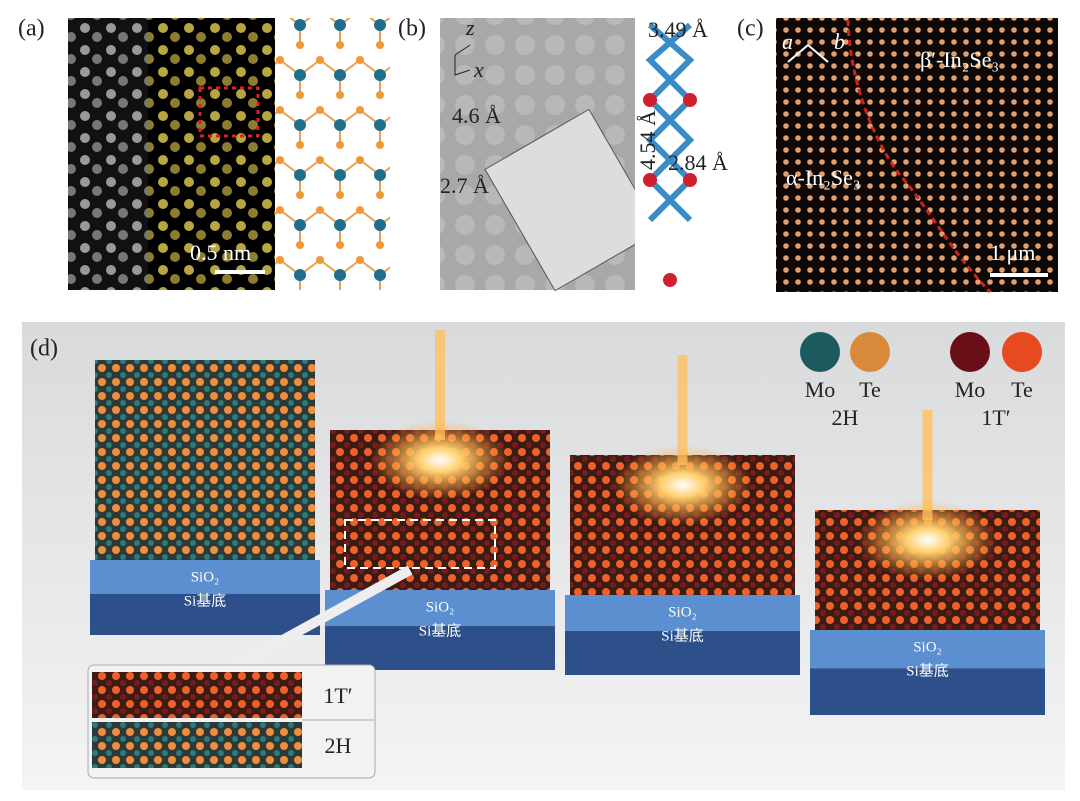 The image size is (1080, 801). What do you see at coordinates (476, 115) in the screenshot?
I see `spacing-label: 4.6 Å` at bounding box center [476, 115].